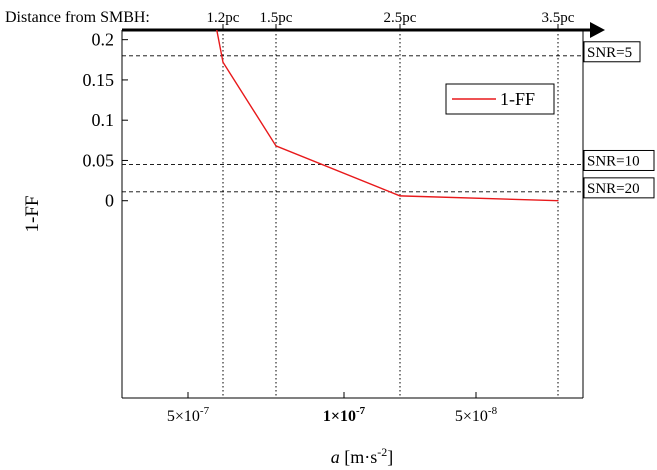  I want to click on y-tick-label-2: 0.05, so click(99, 160).